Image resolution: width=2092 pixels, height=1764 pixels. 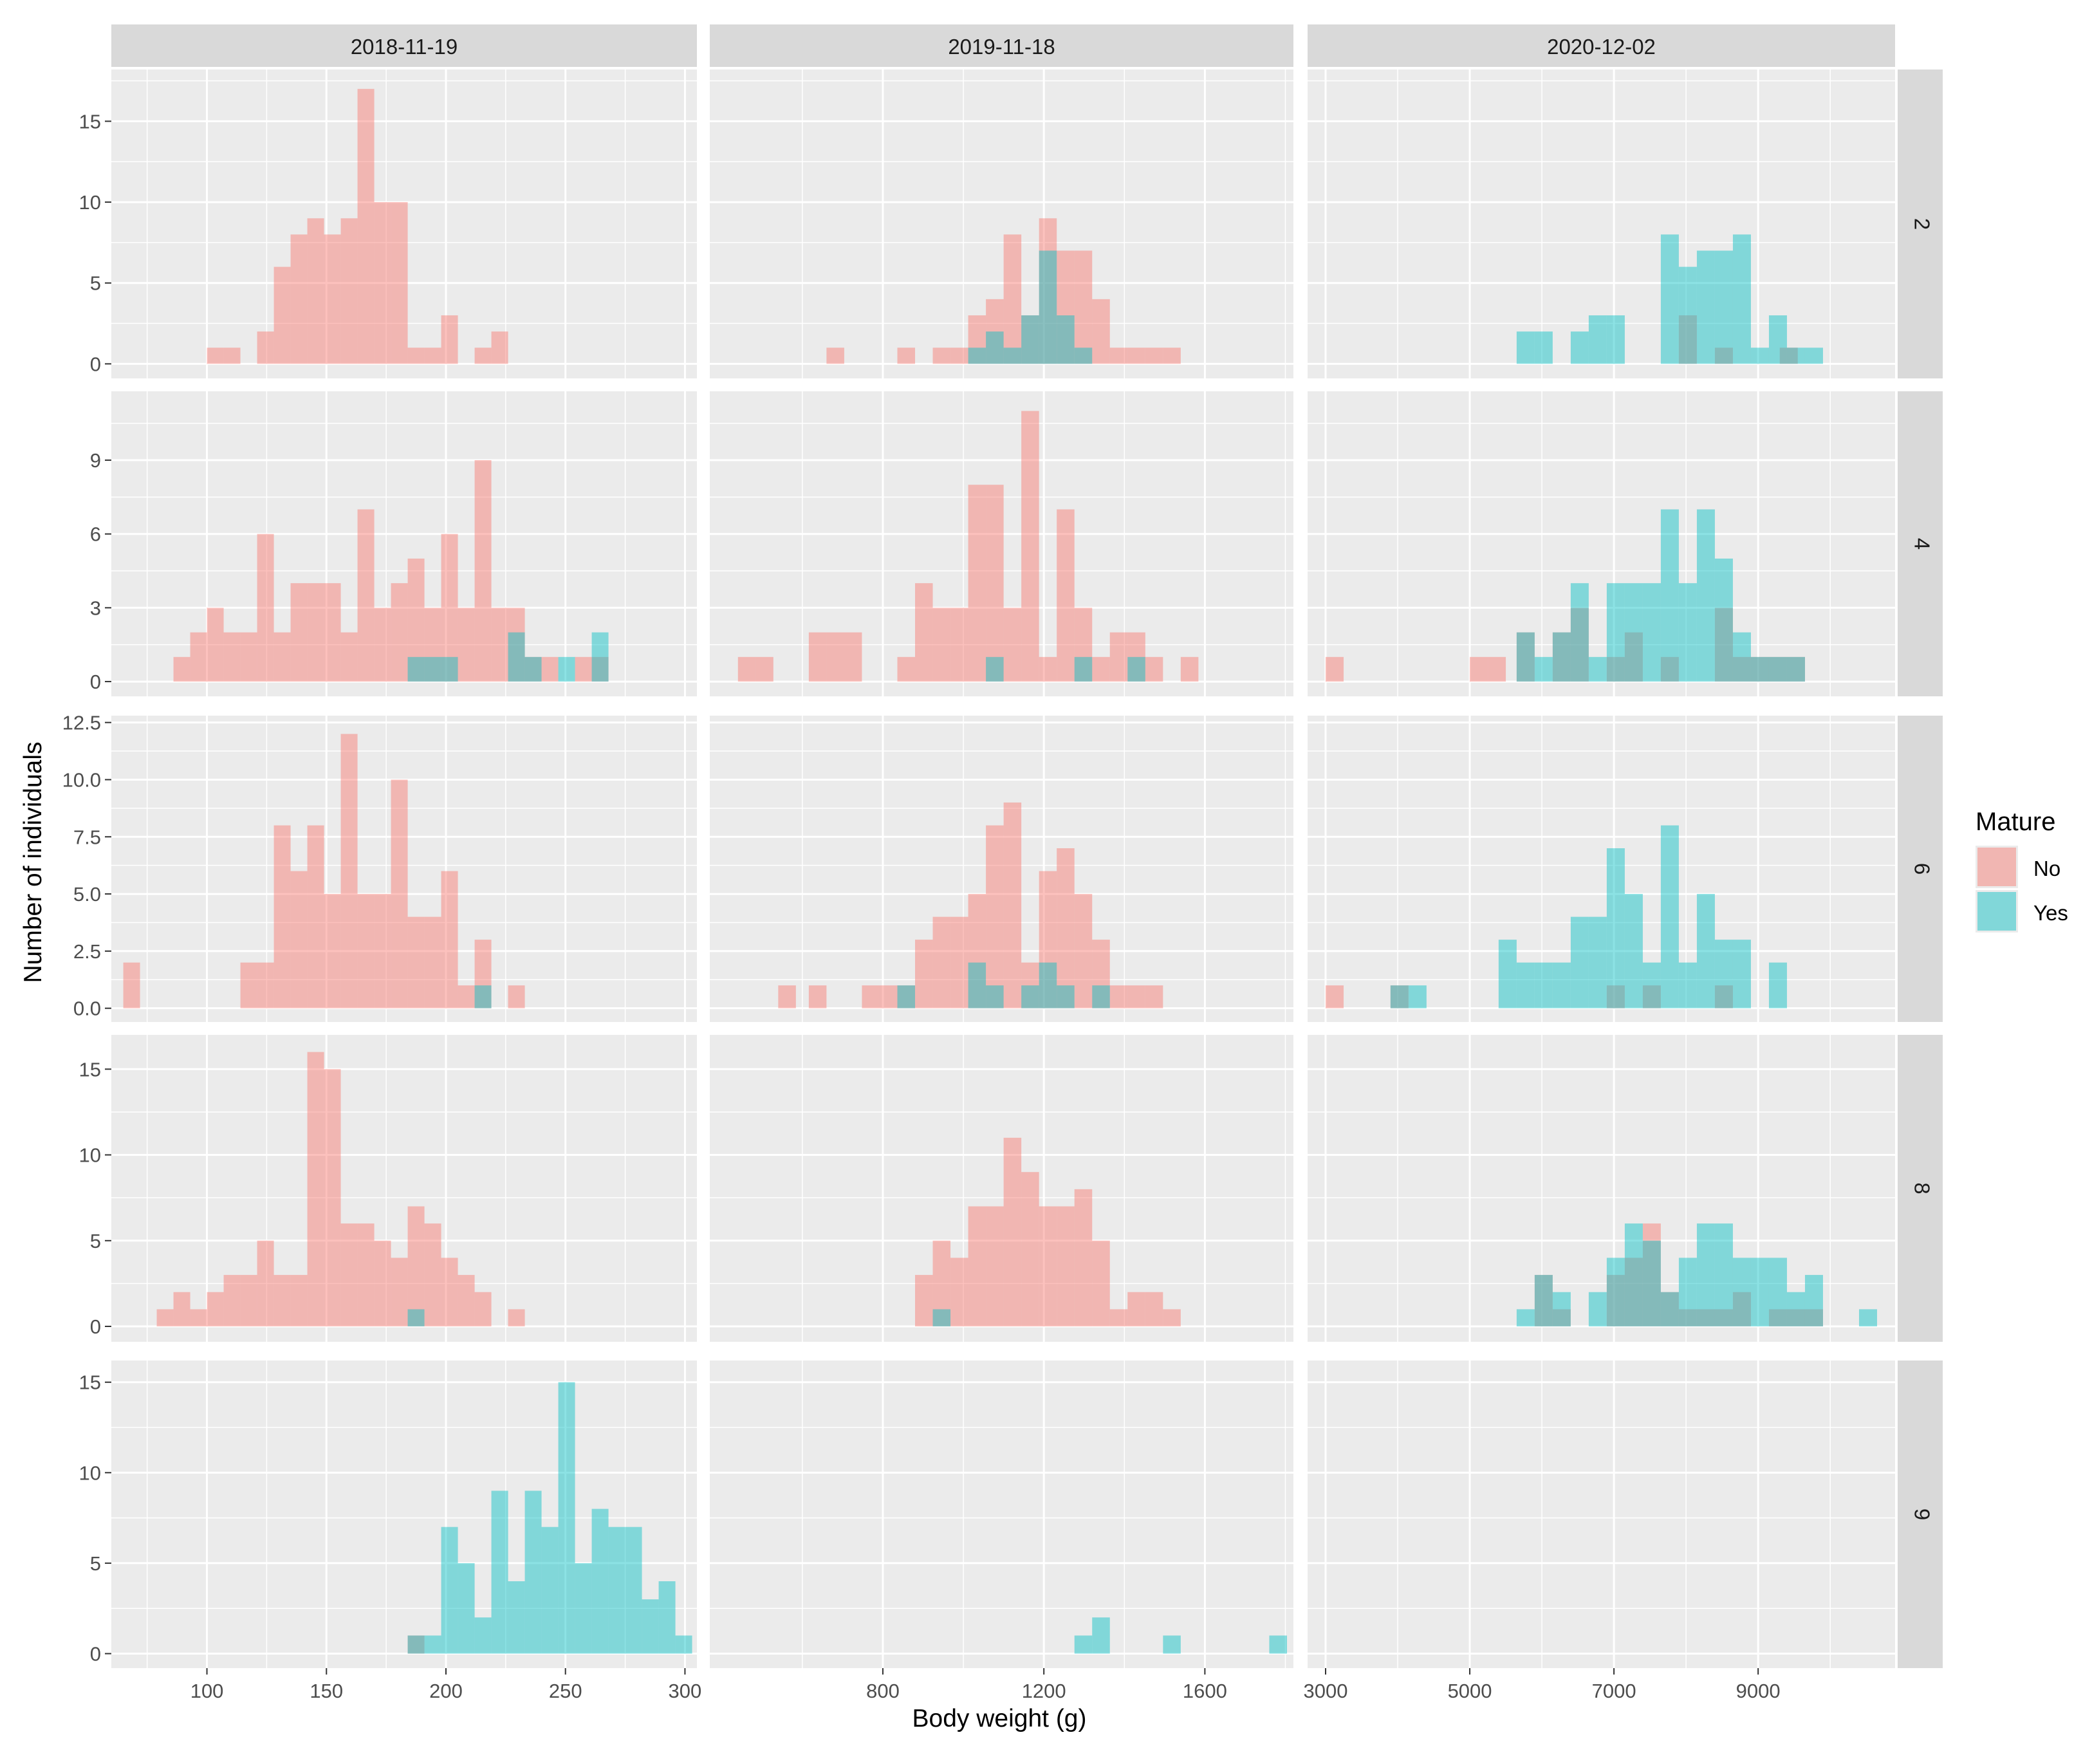 I want to click on legend-label-yes: Yes, so click(x=2050, y=913).